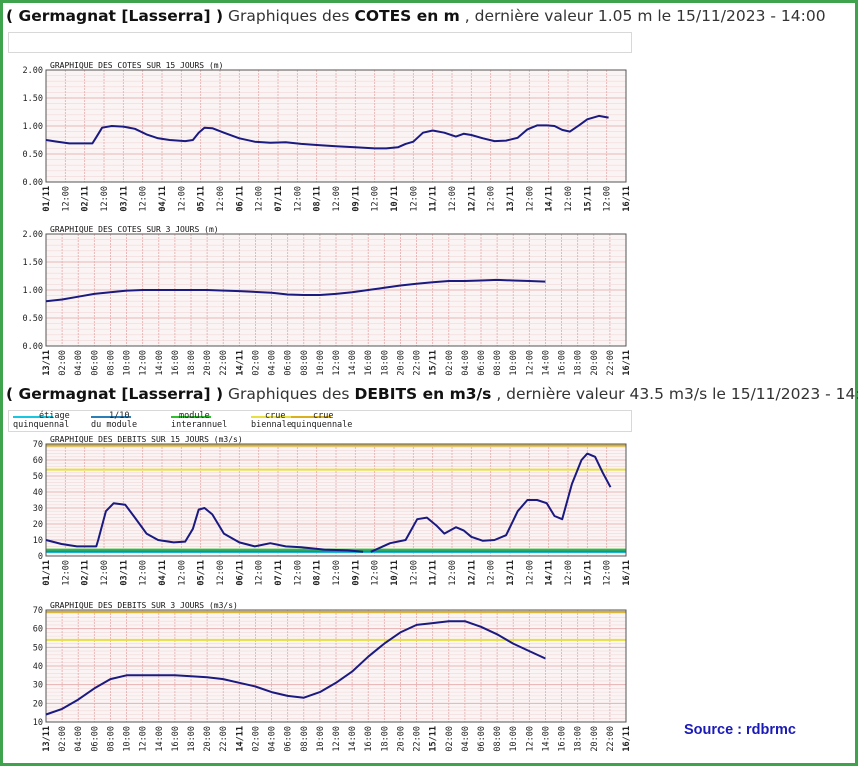  I want to click on x-tick-label: 08/11, so click(318, 573).